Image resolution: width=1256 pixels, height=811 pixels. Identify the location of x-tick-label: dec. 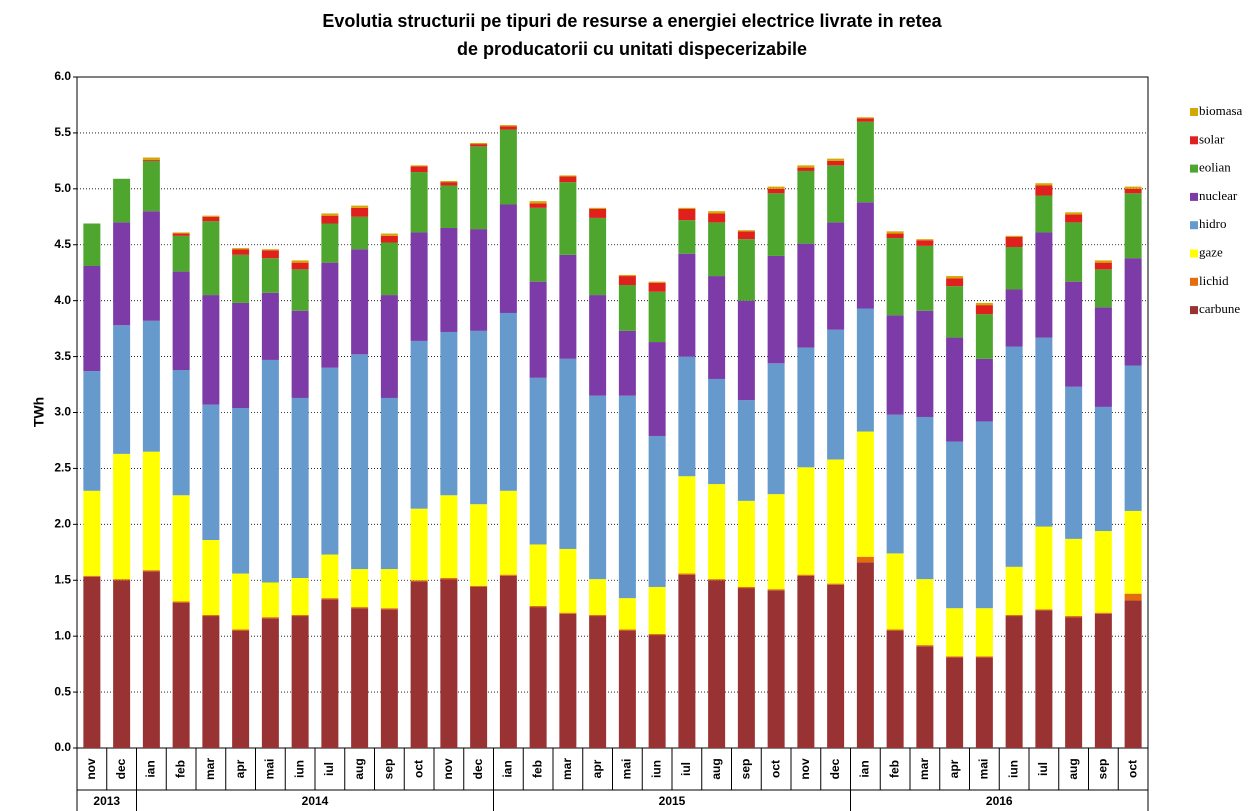
(835, 768).